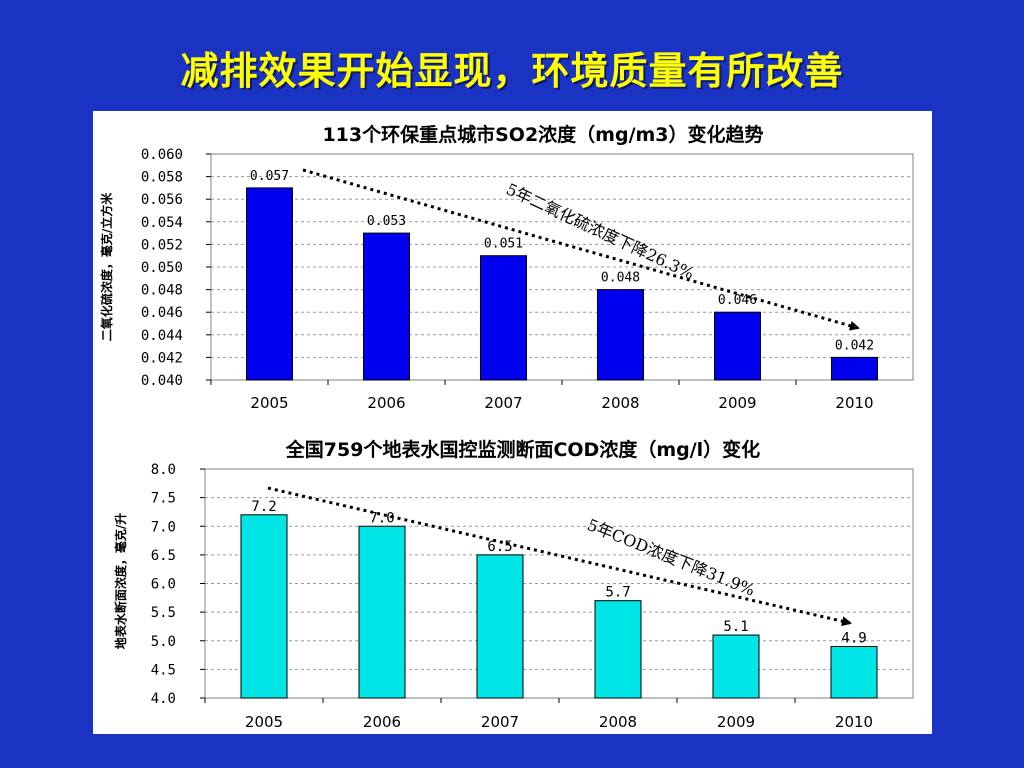 The width and height of the screenshot is (1024, 768). I want to click on cod-y-tick-label: 6.5, so click(163, 556).